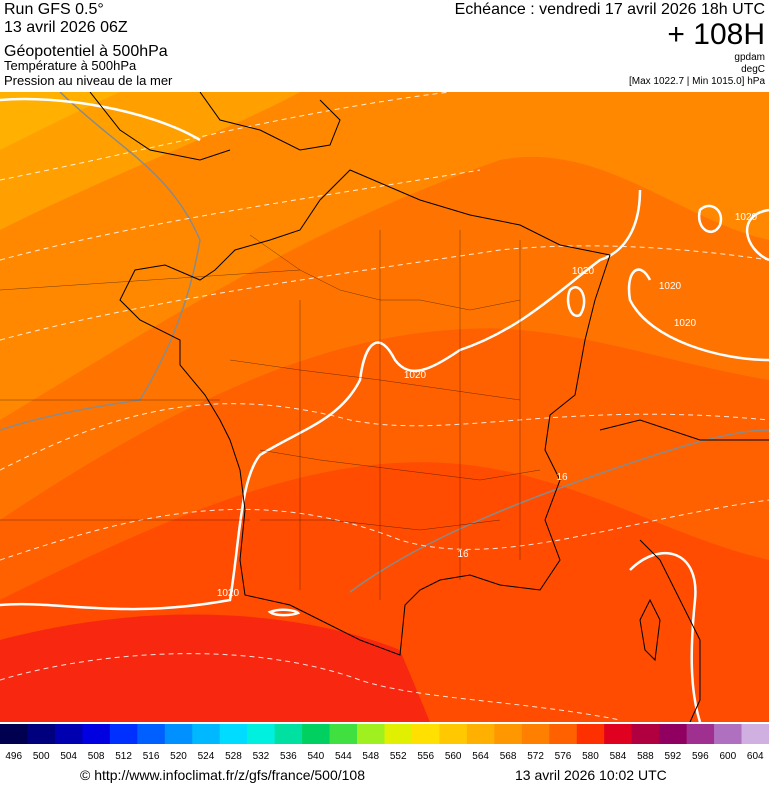 This screenshot has height=786, width=769. Describe the element at coordinates (370, 756) in the screenshot. I see `colorbar-label: 548` at that location.